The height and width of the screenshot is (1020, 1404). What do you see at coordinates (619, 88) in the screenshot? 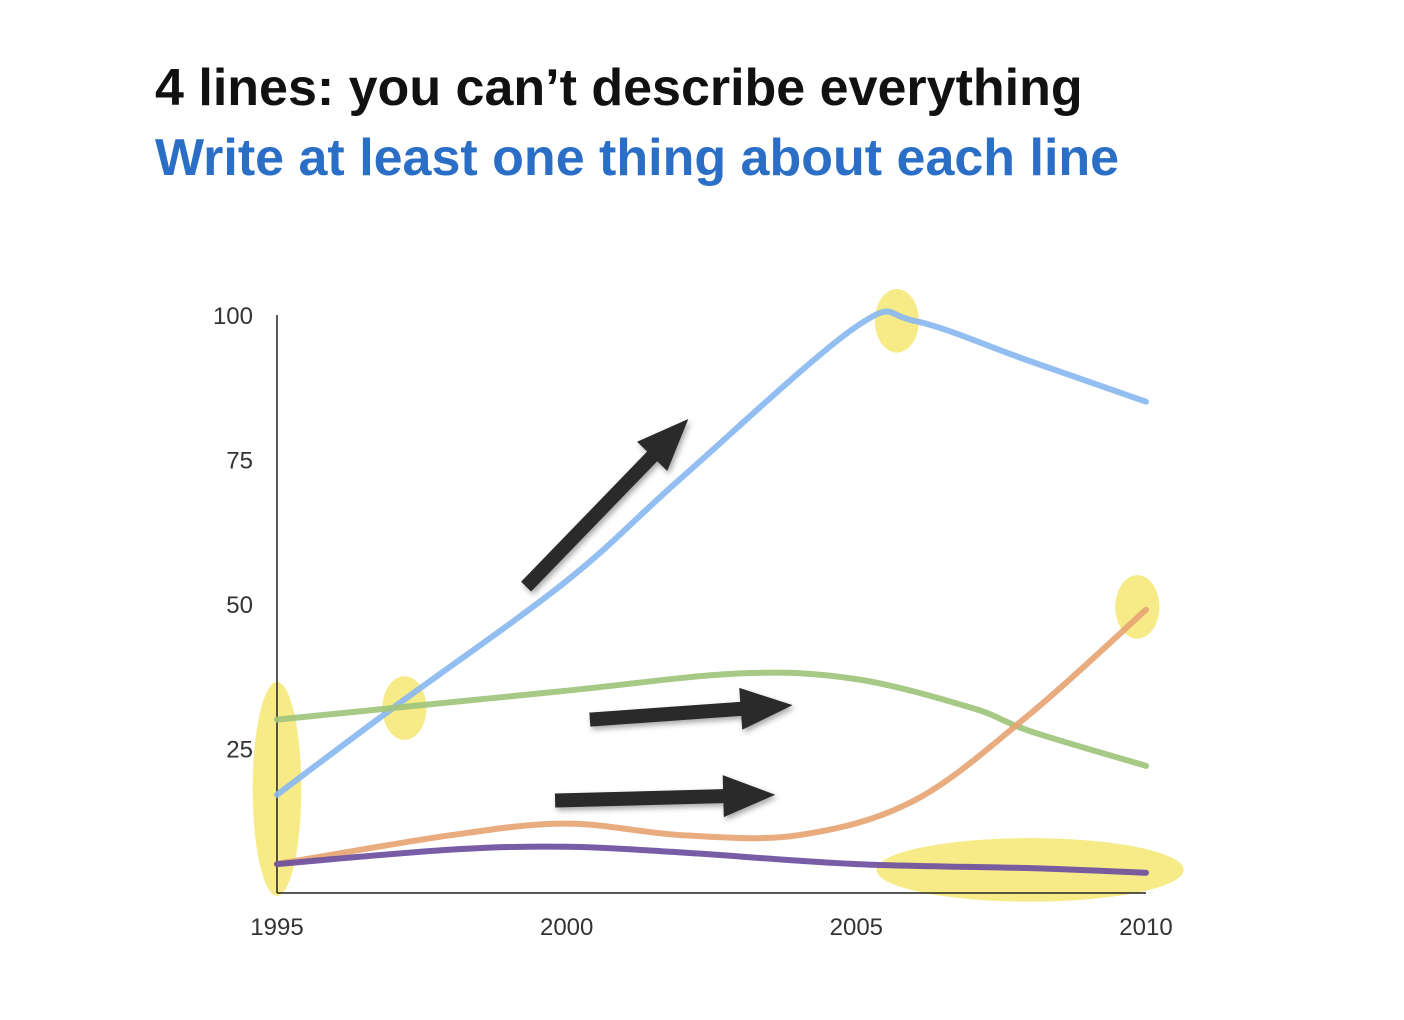
I see `slide-title: 4 lines: you can’t describe everything` at bounding box center [619, 88].